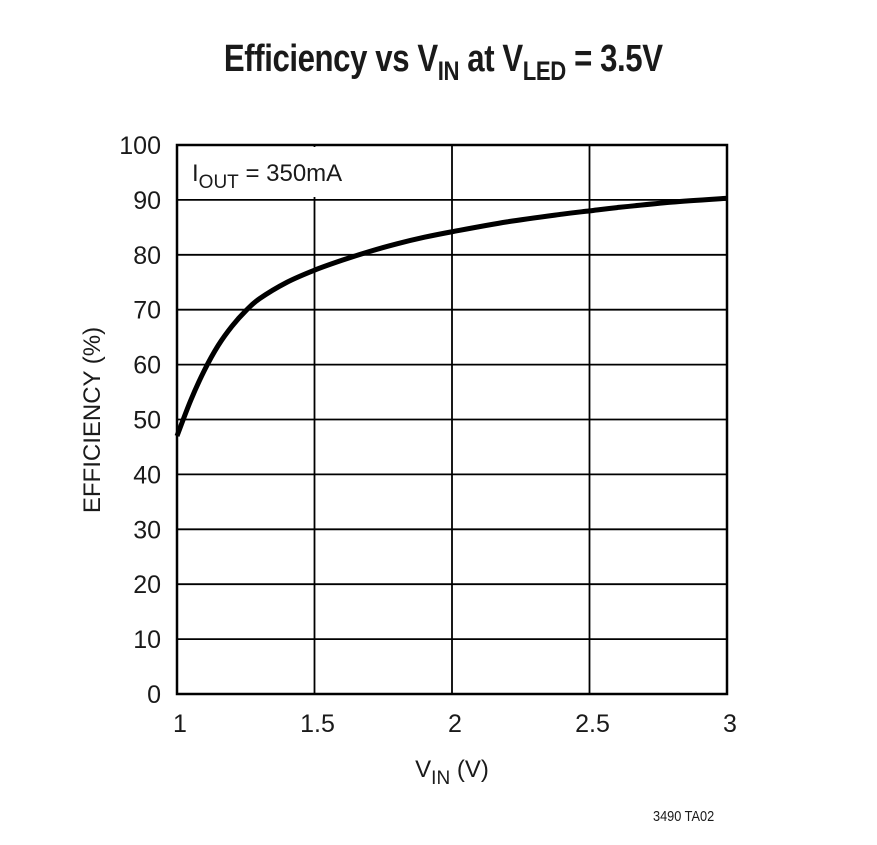 This screenshot has width=877, height=845. I want to click on y-tick-label: 60, so click(147, 366).